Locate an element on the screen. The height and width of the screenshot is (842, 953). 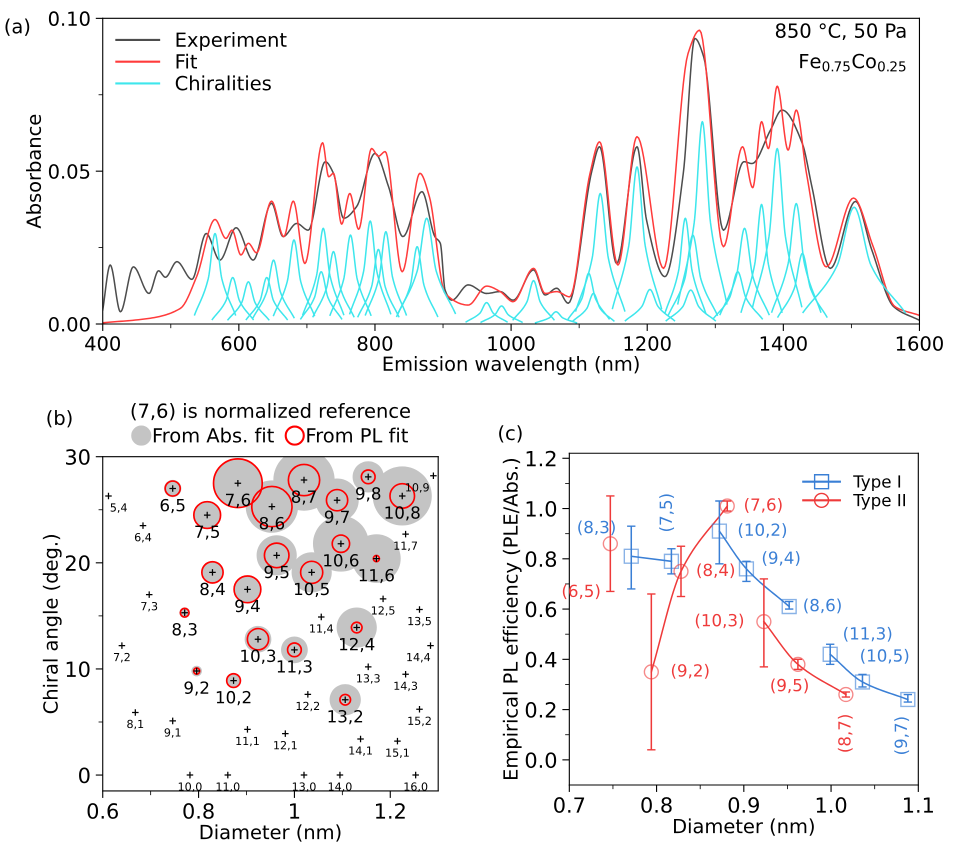
y-axis-title: Empirical PL efficiency (PLE/Abs.) is located at coordinates (512, 619).